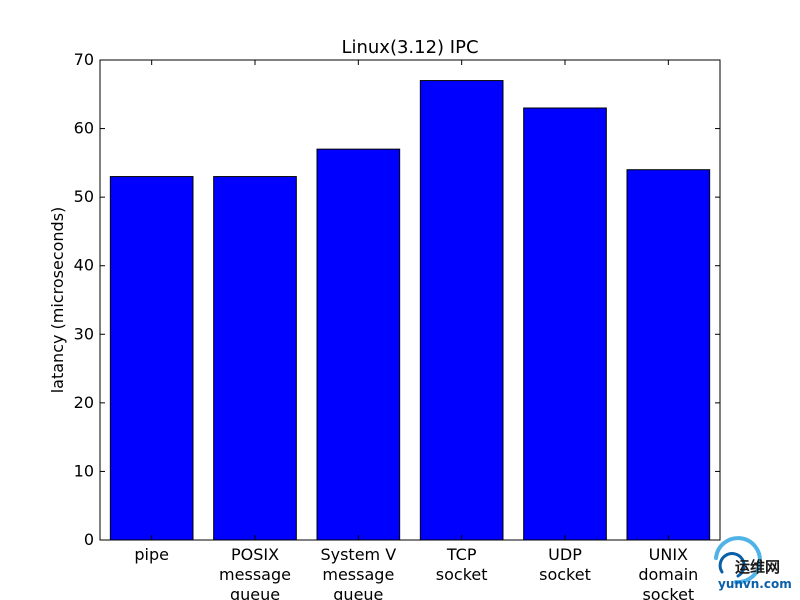  Describe the element at coordinates (84, 333) in the screenshot. I see `y-tick-label-3: 30` at that location.